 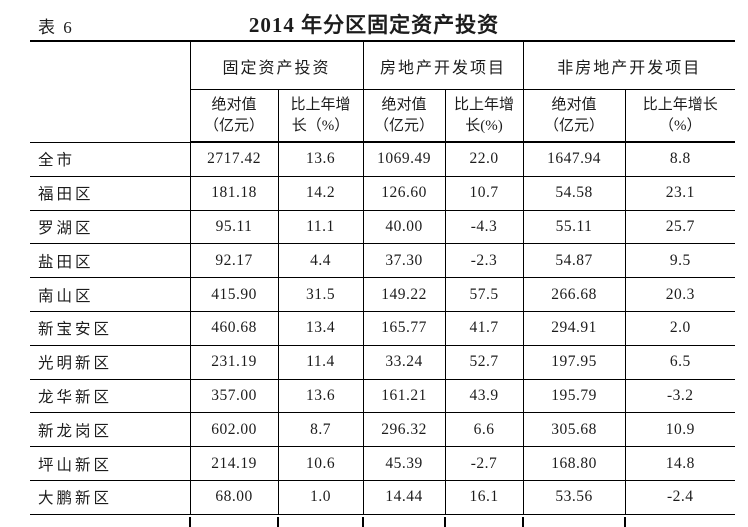 I want to click on district-name: 南山区, so click(x=110, y=294).